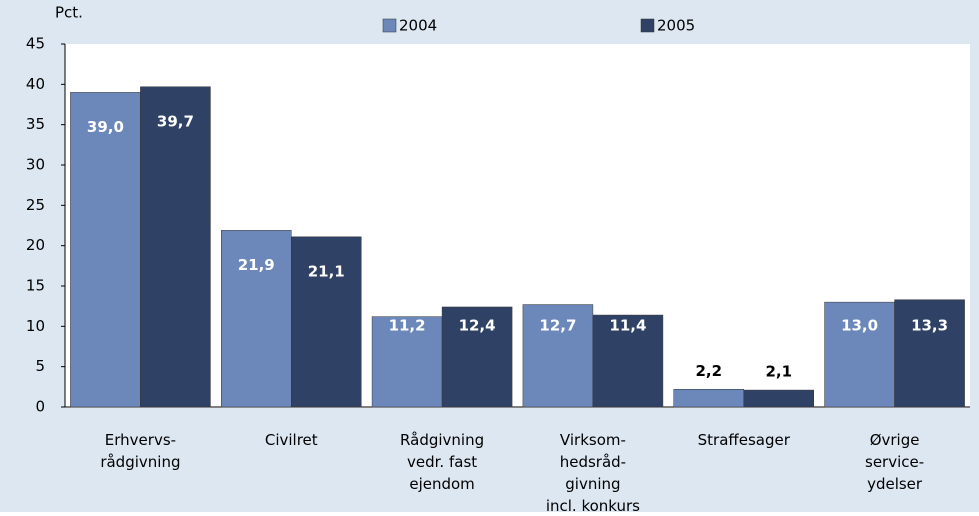 The image size is (979, 516). What do you see at coordinates (35, 286) in the screenshot?
I see `y-tick-label: 15` at bounding box center [35, 286].